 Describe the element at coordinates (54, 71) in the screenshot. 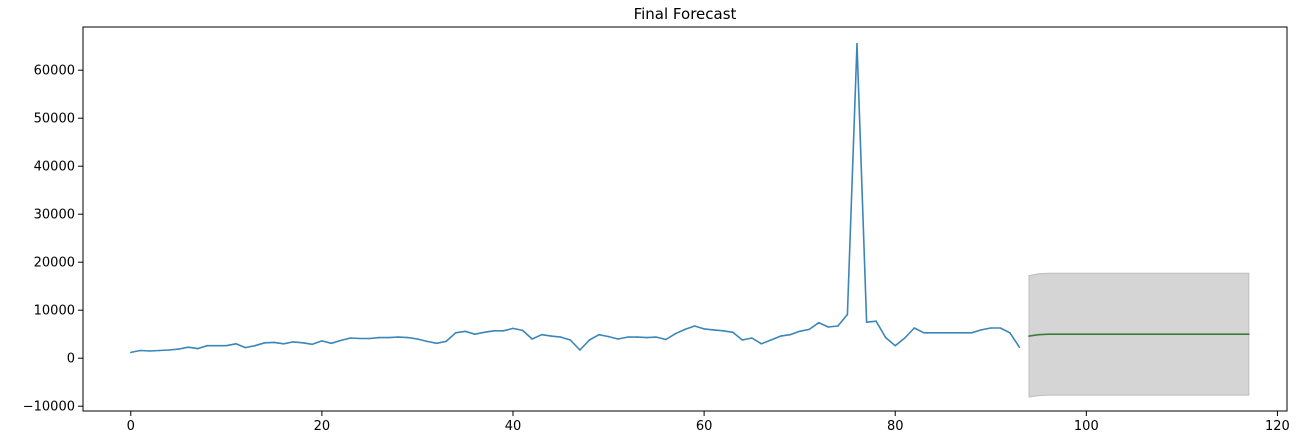

I see `y-tick-label: 60000` at that location.